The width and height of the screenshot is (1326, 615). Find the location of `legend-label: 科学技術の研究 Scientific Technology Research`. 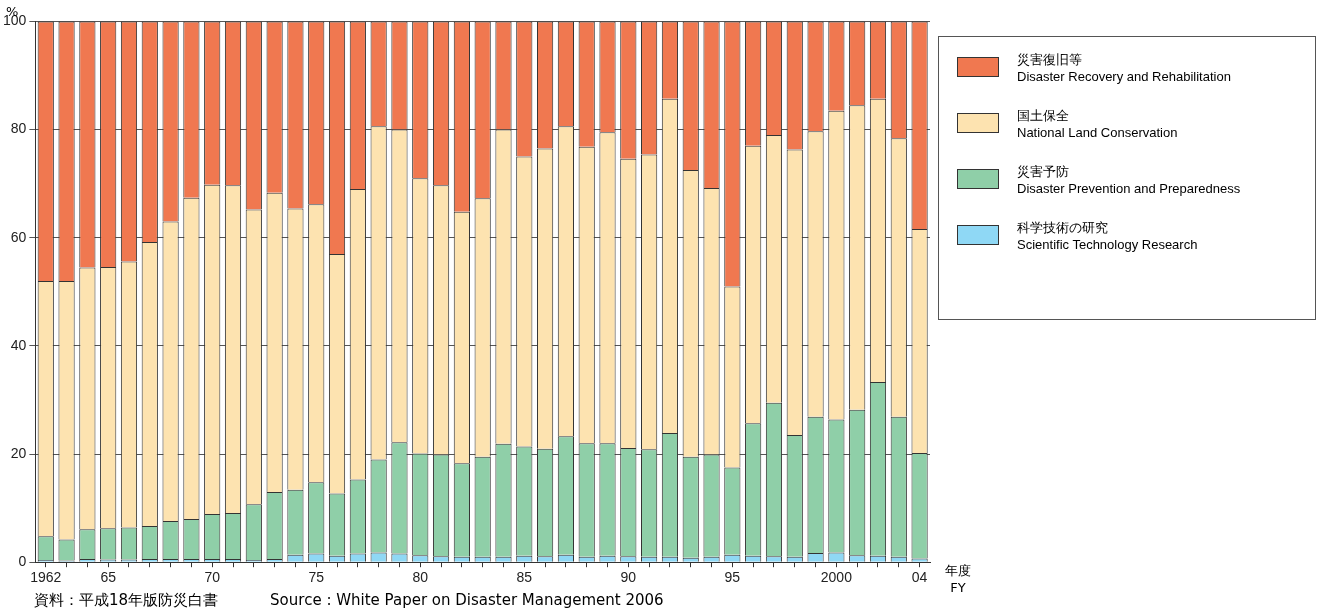

legend-label: 科学技術の研究 Scientific Technology Research is located at coordinates (1107, 236).